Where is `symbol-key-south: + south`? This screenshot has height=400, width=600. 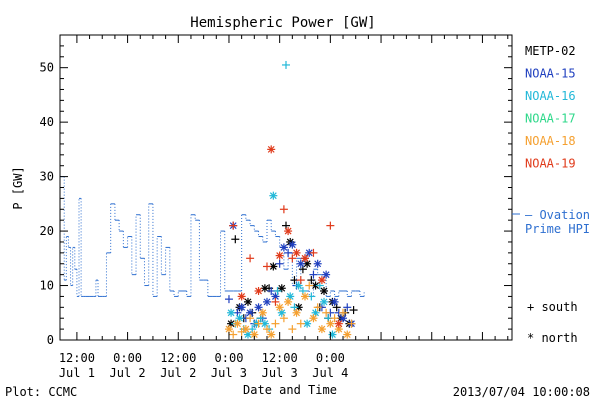
symbol-key-south: + south is located at coordinates (552, 307).